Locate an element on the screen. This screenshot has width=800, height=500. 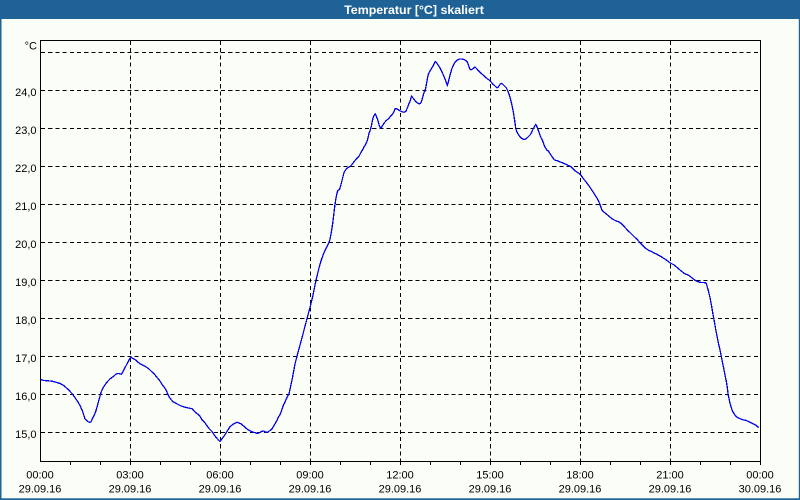
svg-text: 09:00 is located at coordinates (310, 476).